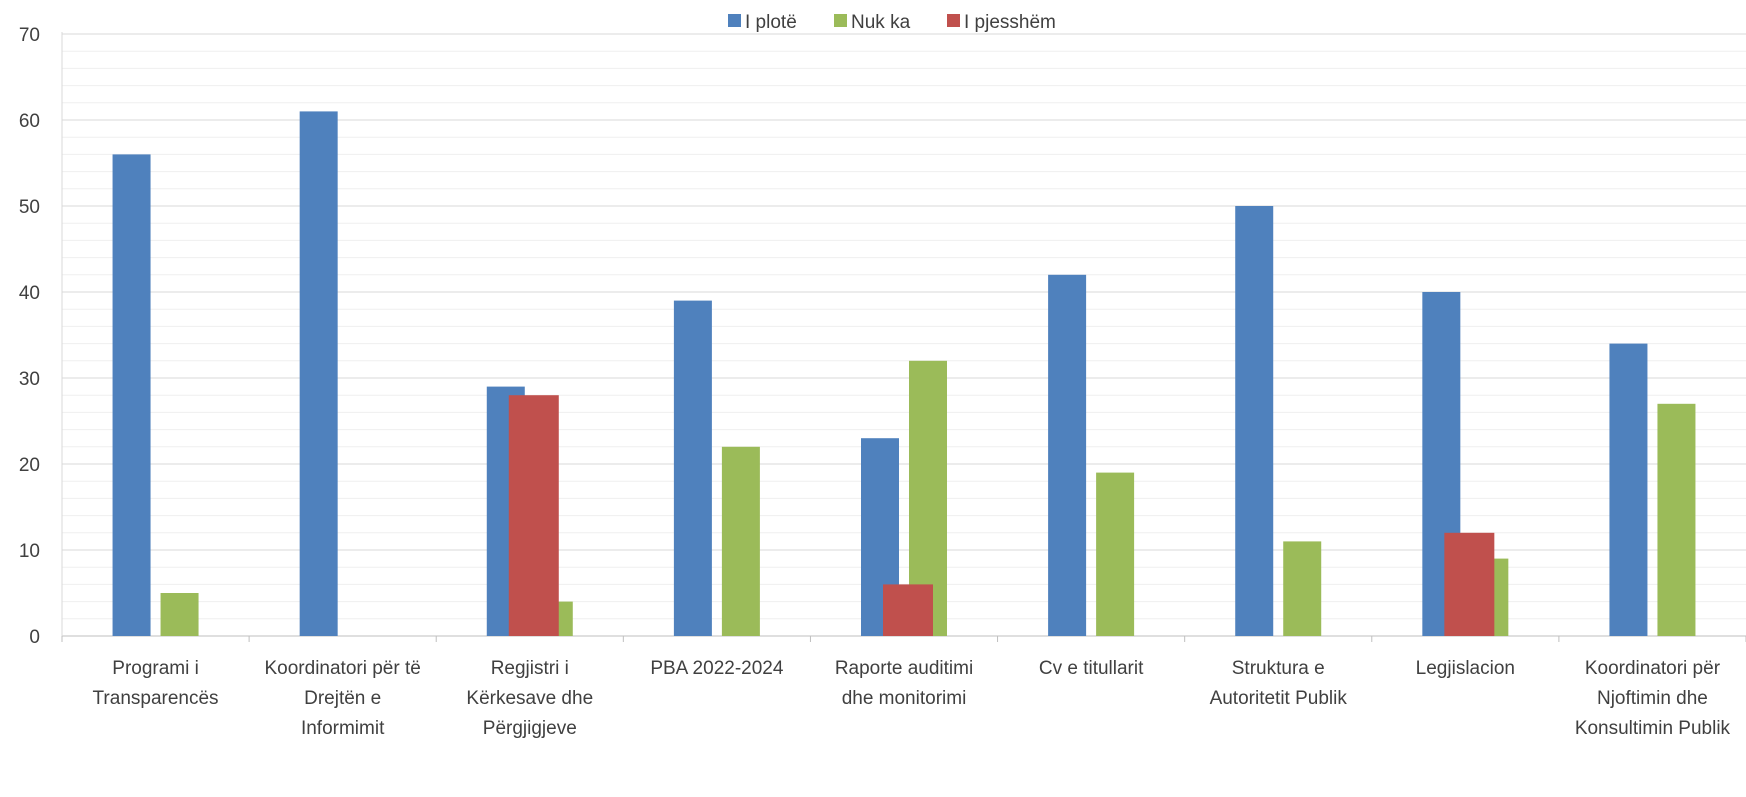 The width and height of the screenshot is (1746, 797). I want to click on x-tick-label: Legjislacion, so click(1465, 668).